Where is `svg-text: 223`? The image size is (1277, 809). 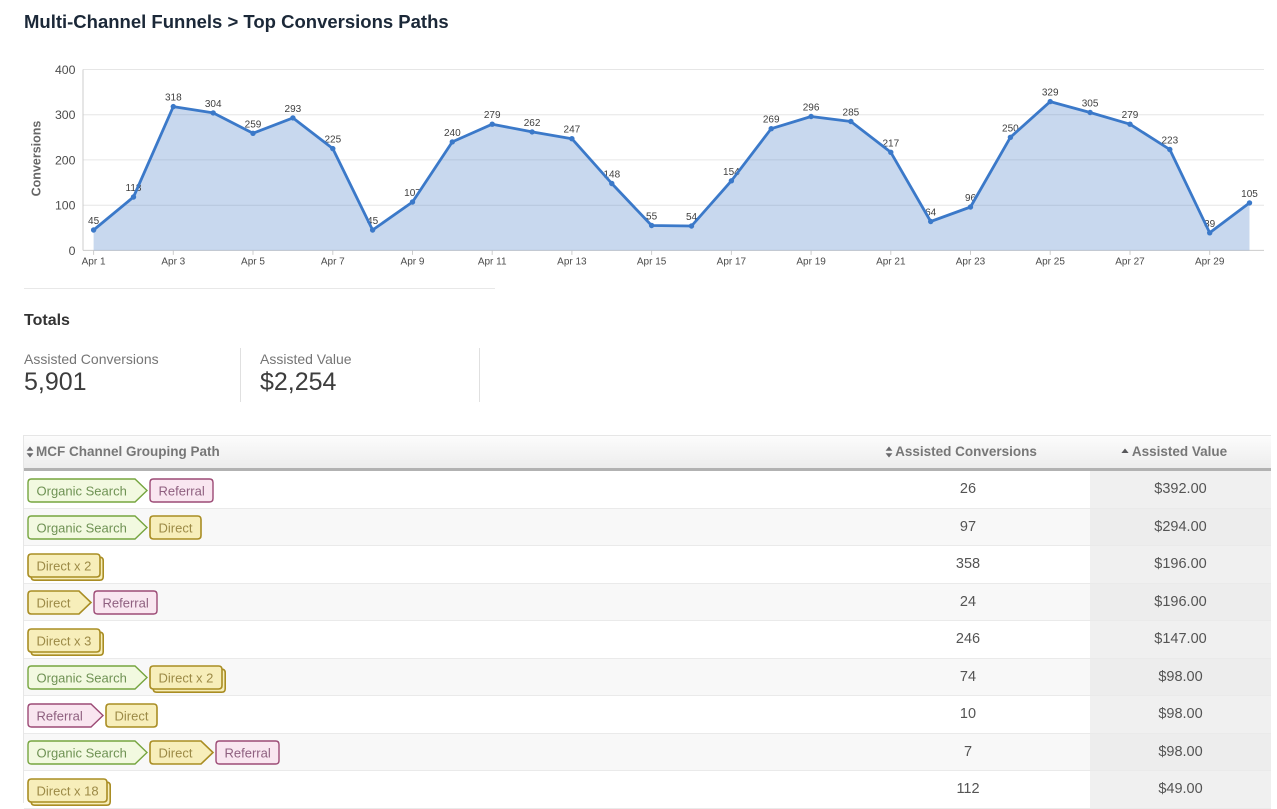
svg-text: 223 is located at coordinates (1169, 141).